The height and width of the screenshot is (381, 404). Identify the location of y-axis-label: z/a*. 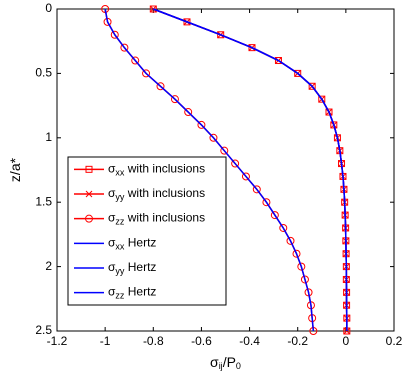
(15, 169).